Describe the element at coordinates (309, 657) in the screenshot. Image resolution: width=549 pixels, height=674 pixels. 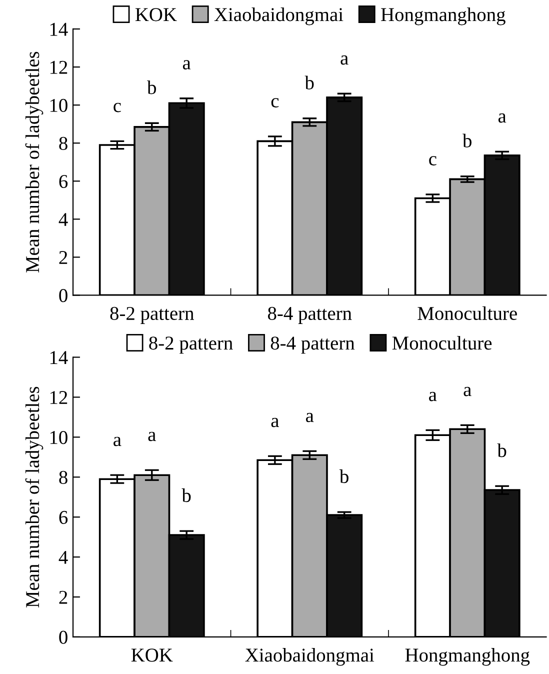
I see `x-tick-label: Xiaobaidongmai` at that location.